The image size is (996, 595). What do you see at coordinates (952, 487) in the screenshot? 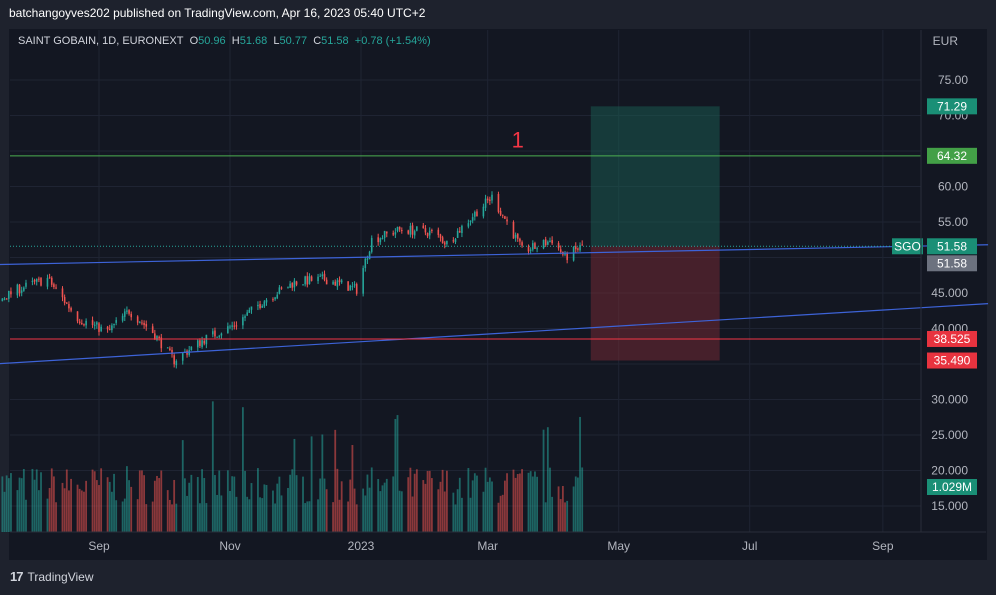
I see `volume-badge-bg` at bounding box center [952, 487].